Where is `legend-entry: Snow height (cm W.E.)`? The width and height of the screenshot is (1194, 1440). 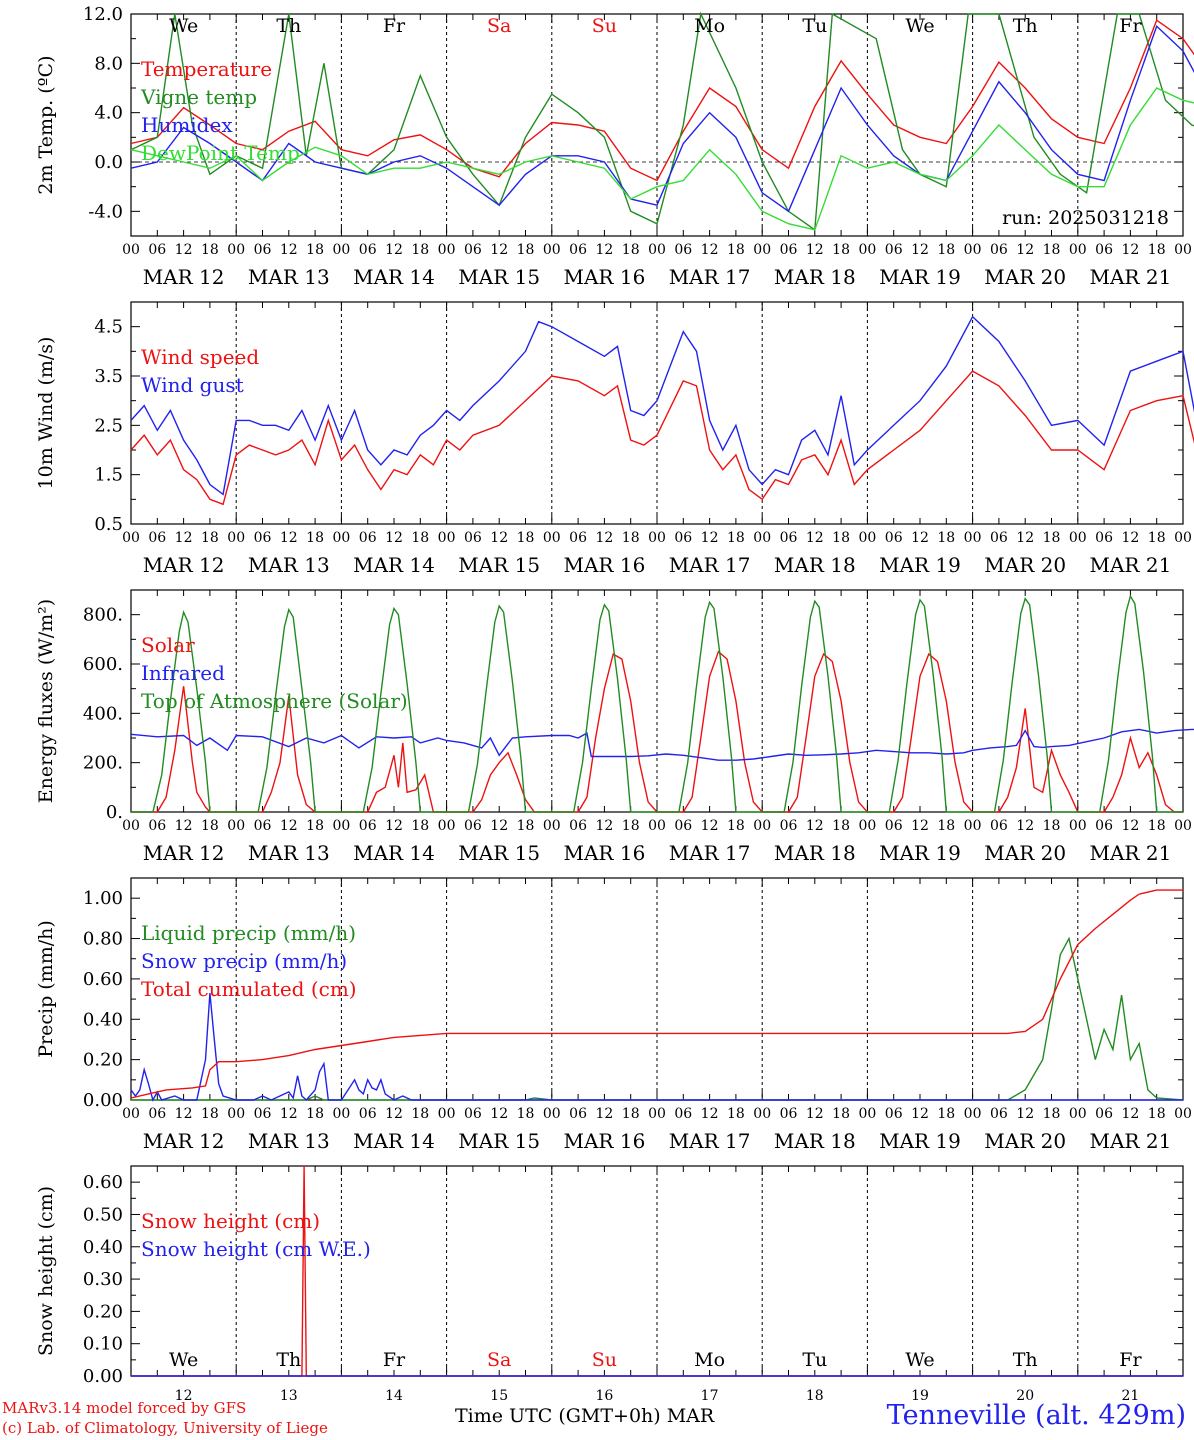 legend-entry: Snow height (cm W.E.) is located at coordinates (256, 1249).